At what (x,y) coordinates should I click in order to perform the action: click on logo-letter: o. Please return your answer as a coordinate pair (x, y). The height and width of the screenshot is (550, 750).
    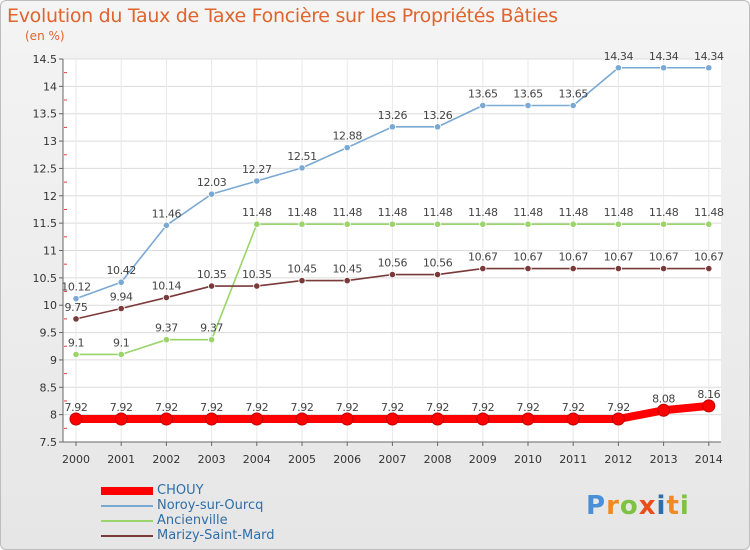
    Looking at the image, I should click on (629, 506).